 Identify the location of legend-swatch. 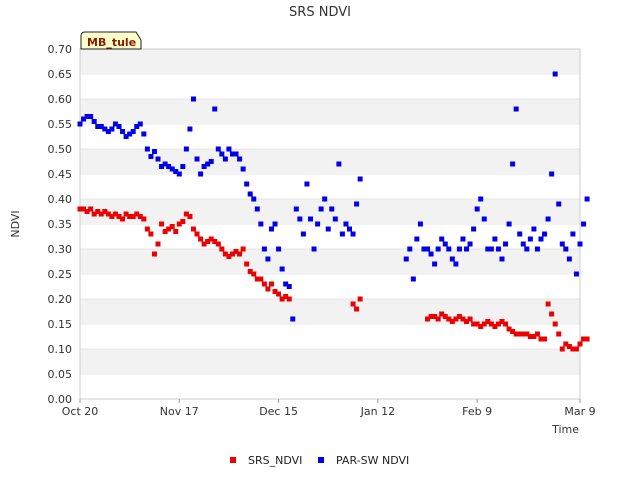
(321, 460).